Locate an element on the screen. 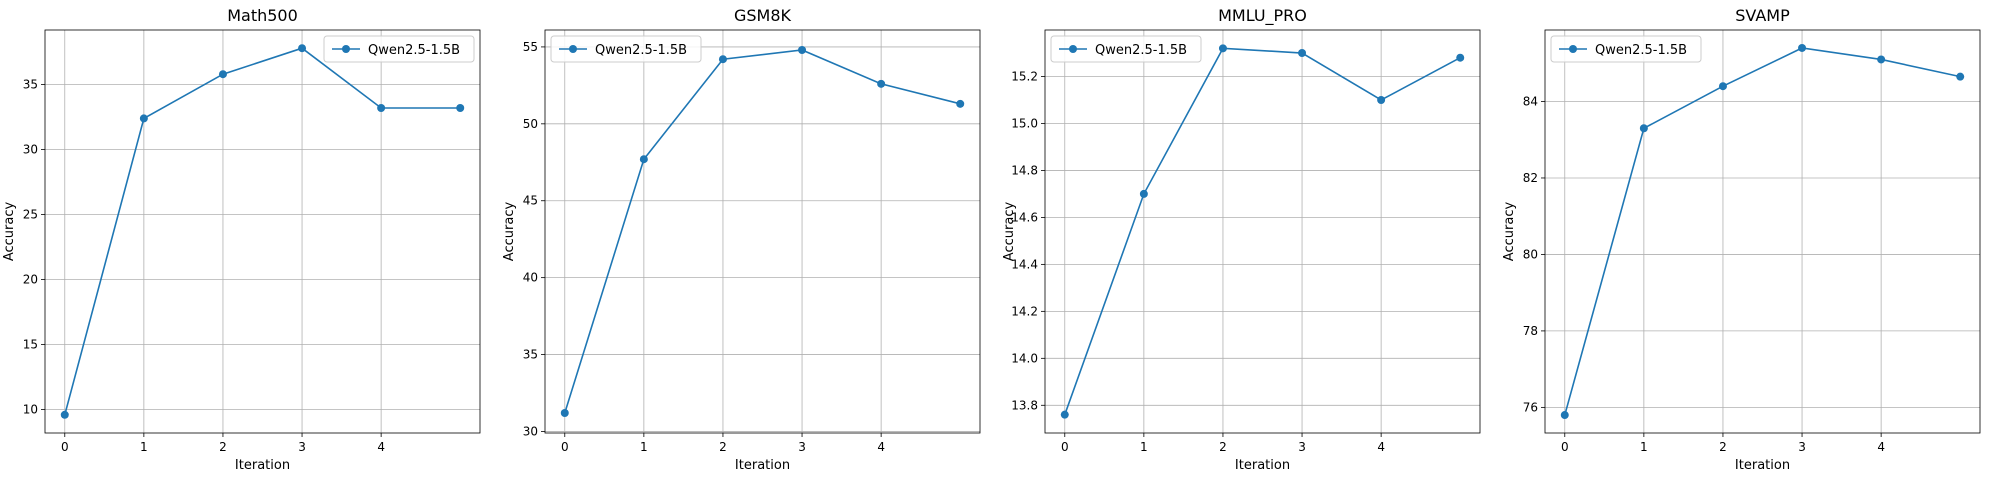 The image size is (1989, 490). y-tick-label: 15.0 is located at coordinates (1024, 123).